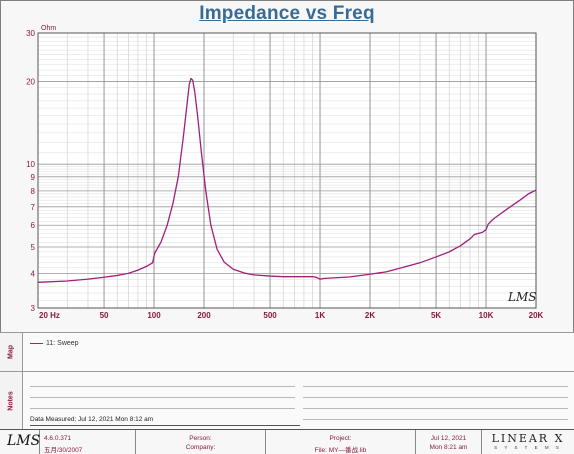  I want to click on project-label: Project:, so click(340, 438).